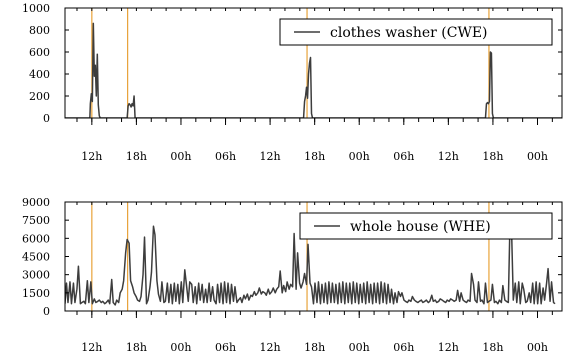 The height and width of the screenshot is (360, 568). I want to click on y-tick-label: 200, so click(39, 96).